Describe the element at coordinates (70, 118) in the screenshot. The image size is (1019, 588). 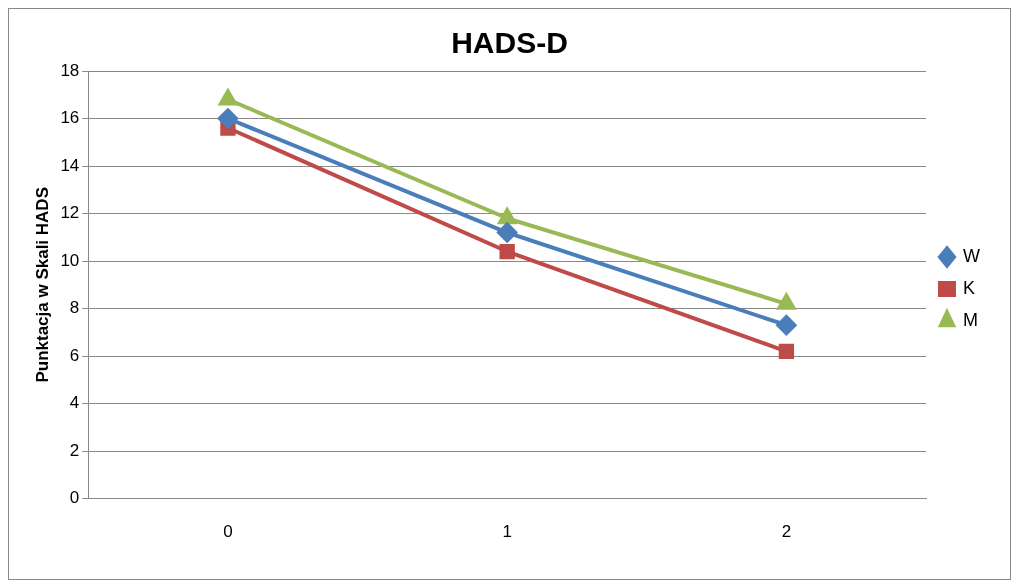
I see `y-tick-label: 16` at that location.